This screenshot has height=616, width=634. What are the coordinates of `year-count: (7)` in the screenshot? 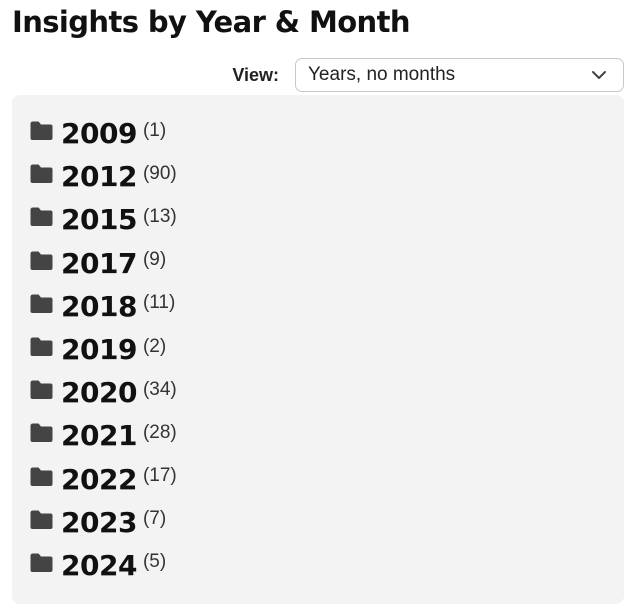 It's located at (154, 519).